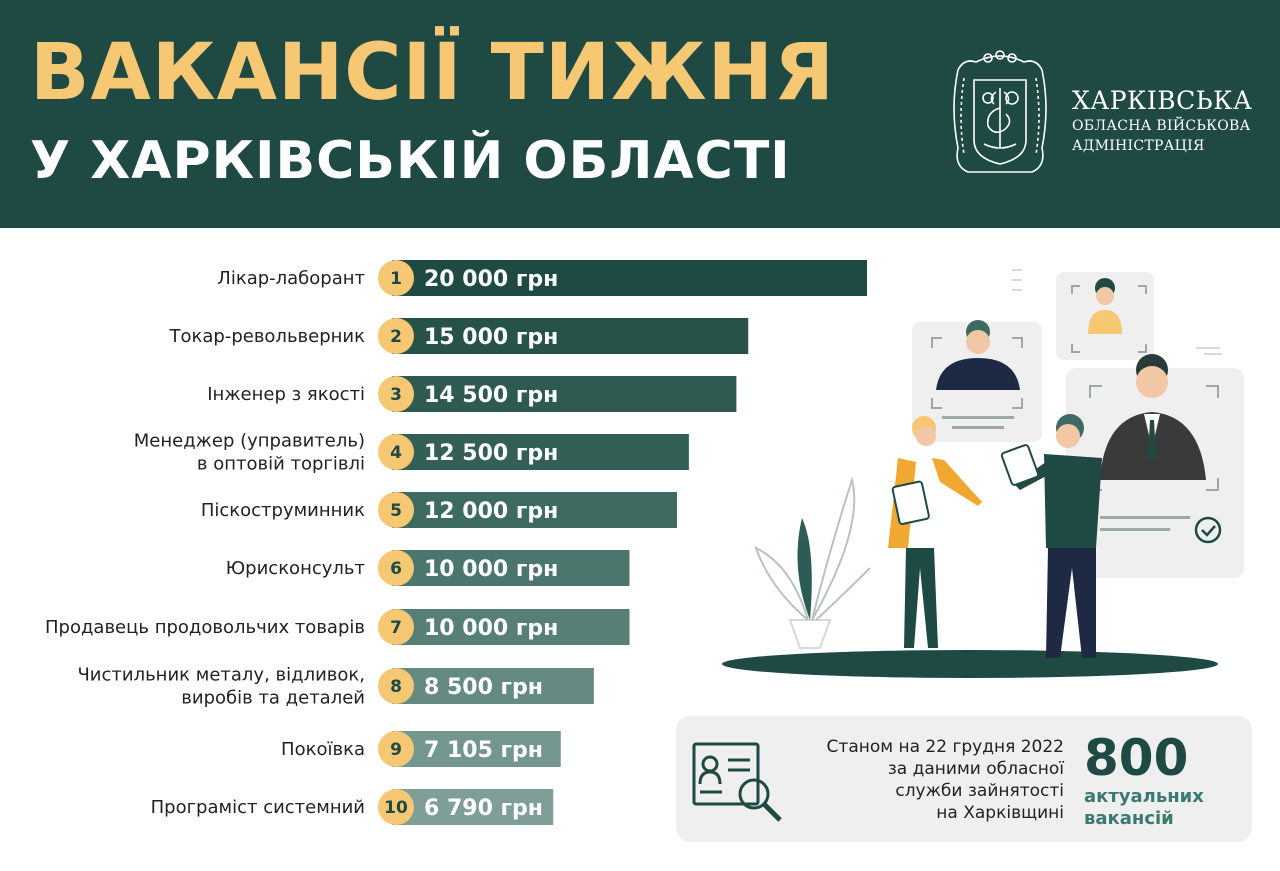 This screenshot has height=871, width=1280. I want to click on bar-value-label: 14 500 грн, so click(491, 395).